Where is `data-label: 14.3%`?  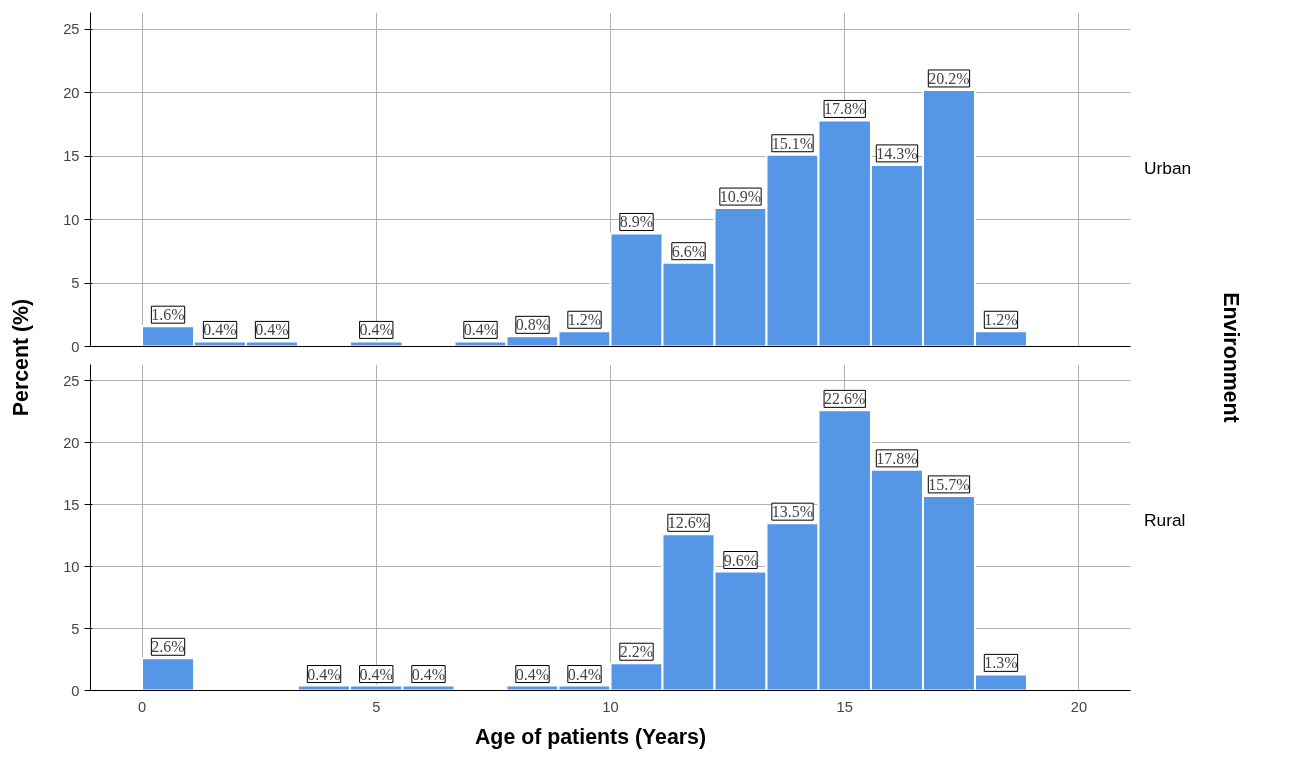 data-label: 14.3% is located at coordinates (897, 153).